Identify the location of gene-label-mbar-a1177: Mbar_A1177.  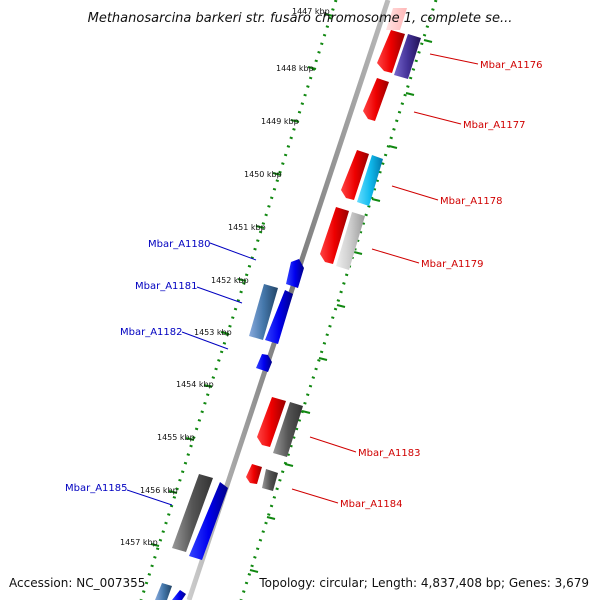
(494, 125).